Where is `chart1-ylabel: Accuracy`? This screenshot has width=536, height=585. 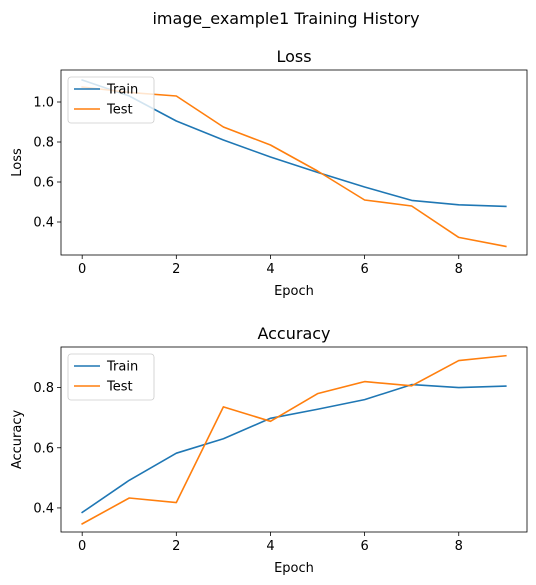 chart1-ylabel: Accuracy is located at coordinates (17, 440).